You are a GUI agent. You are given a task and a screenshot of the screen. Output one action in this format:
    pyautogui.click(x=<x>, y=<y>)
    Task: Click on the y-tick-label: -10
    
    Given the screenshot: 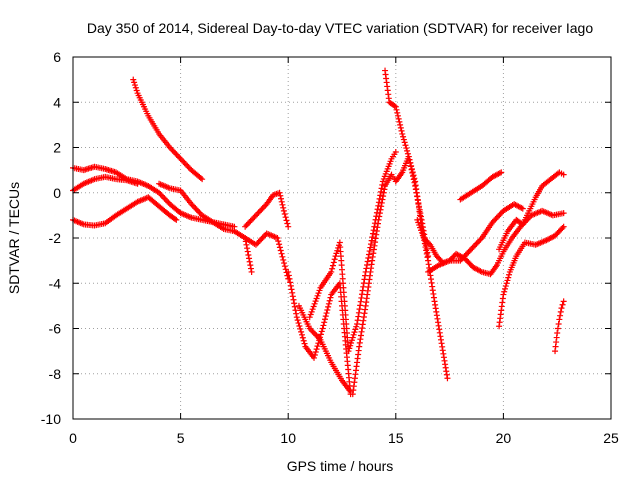 What is the action you would take?
    pyautogui.click(x=51, y=419)
    